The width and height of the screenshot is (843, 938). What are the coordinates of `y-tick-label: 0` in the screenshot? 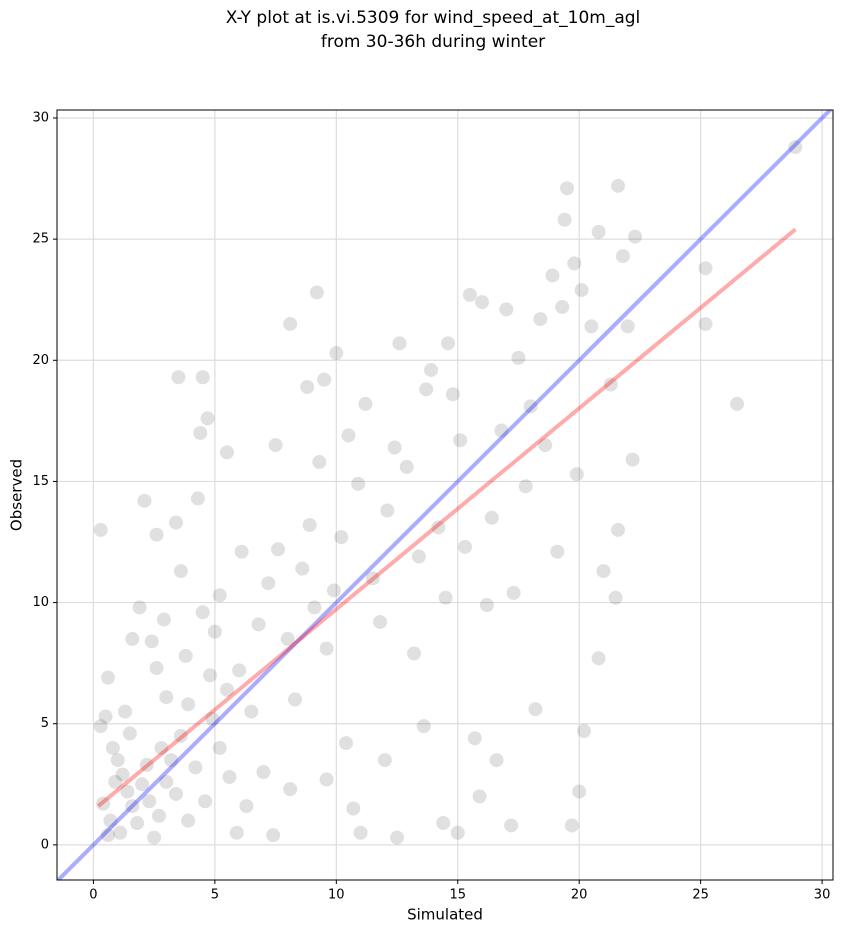 It's located at (45, 844).